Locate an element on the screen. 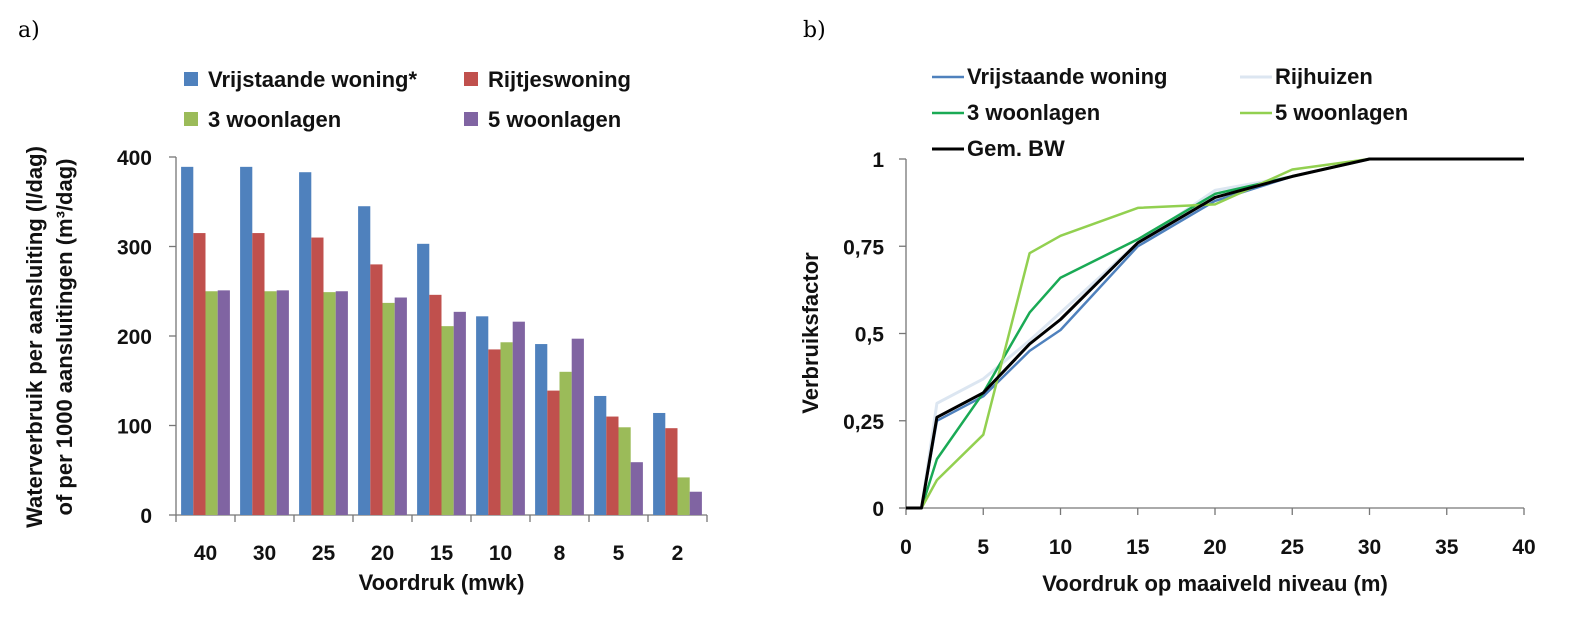 The image size is (1576, 620). legend-label: Vrijstaande woning* is located at coordinates (312, 79).